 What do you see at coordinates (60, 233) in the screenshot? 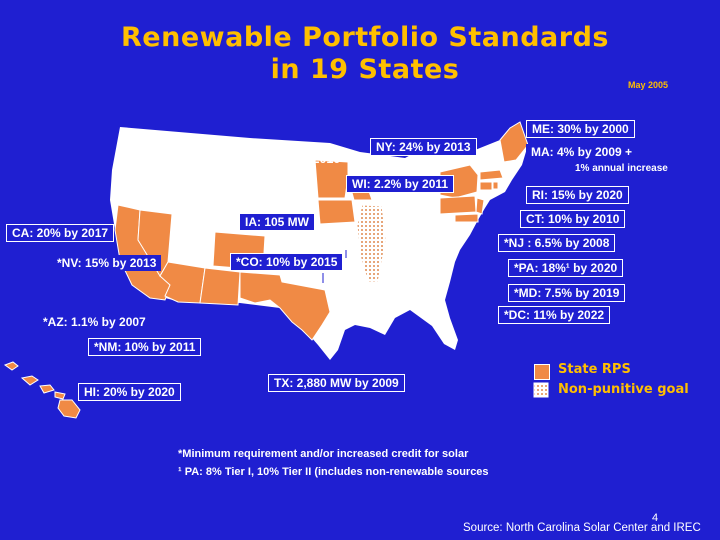
I see `label-ca: CA: 20% by 2017` at bounding box center [60, 233].